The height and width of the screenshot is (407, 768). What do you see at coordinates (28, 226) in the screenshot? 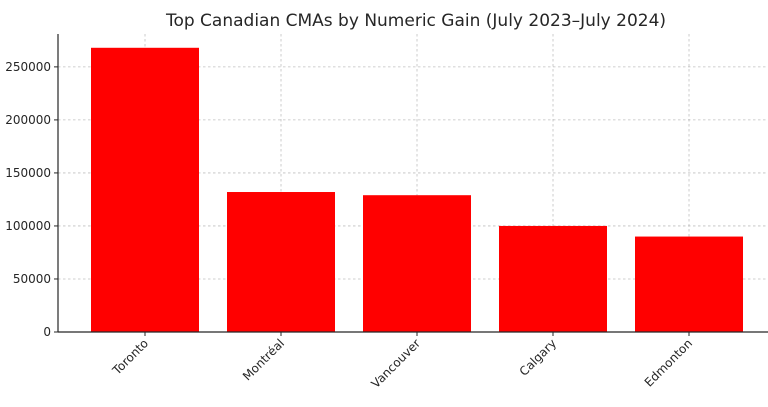
I see `y-tick-label: 100000` at bounding box center [28, 226].